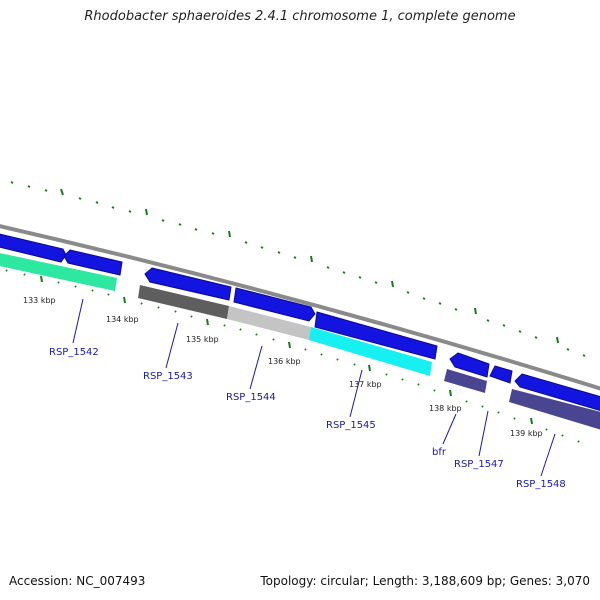  I want to click on gene-label-rsp-1542: RSP_1542, so click(74, 352).